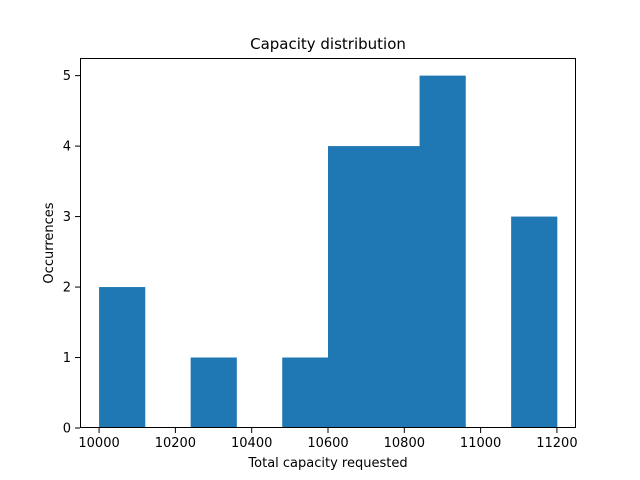 This screenshot has width=640, height=480. What do you see at coordinates (67, 288) in the screenshot?
I see `y-tick-label: 2` at bounding box center [67, 288].